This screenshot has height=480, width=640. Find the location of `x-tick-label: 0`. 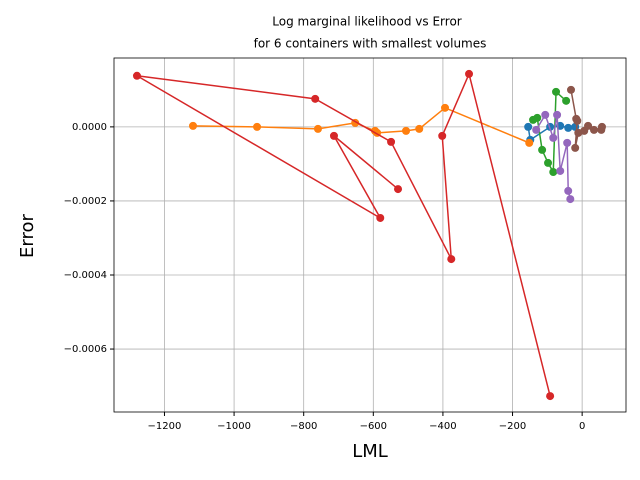

x-tick-label: 0 is located at coordinates (582, 426).